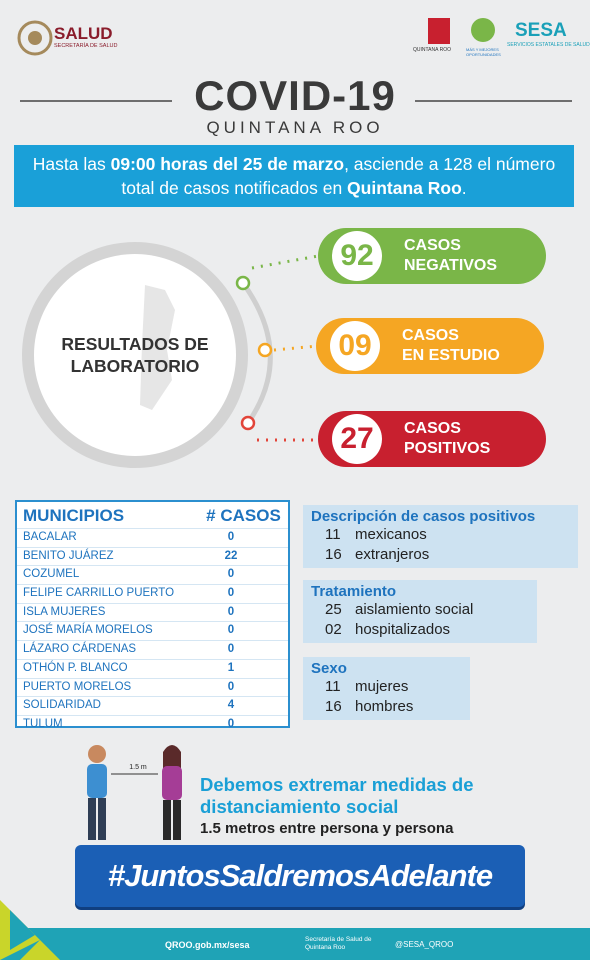 The image size is (590, 960). Describe the element at coordinates (86, 46) in the screenshot. I see `salud-sub: SECRETARÍA DE SALUD` at that location.